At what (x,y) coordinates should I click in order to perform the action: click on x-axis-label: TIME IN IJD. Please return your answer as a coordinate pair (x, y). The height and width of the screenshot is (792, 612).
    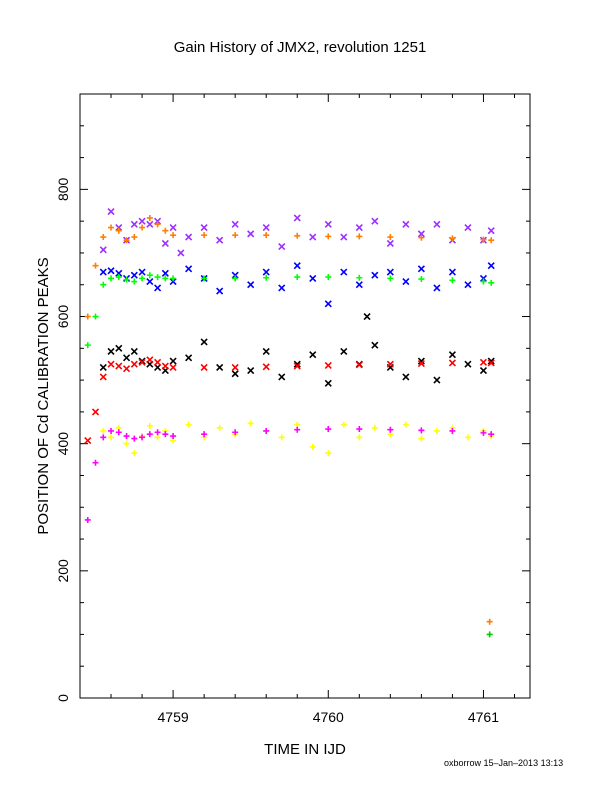
    Looking at the image, I should click on (305, 749).